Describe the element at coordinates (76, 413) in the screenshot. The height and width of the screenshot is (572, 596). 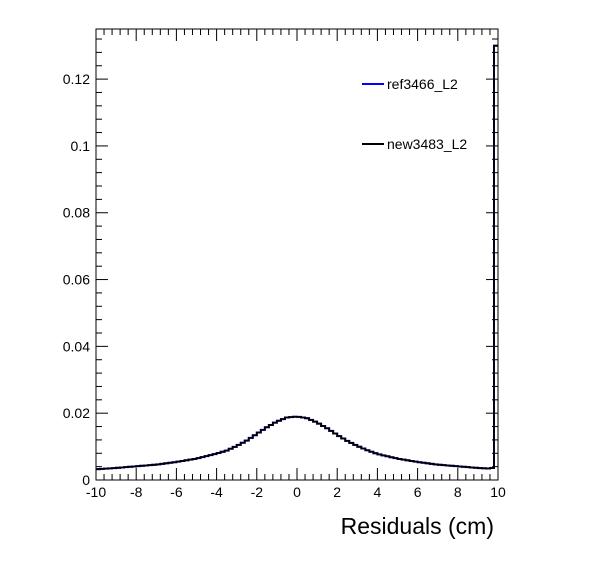
I see `y-tick-label: 0.02` at that location.